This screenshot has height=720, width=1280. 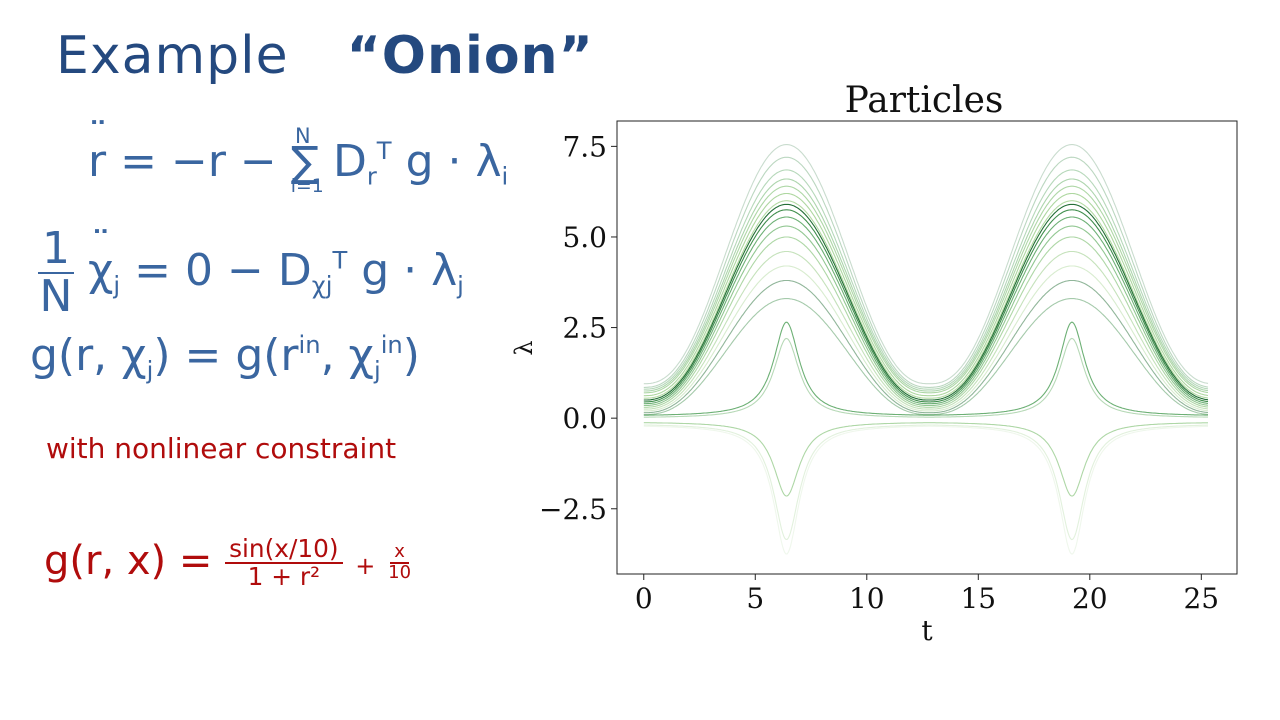 I want to click on eq1-sum: N ∑ i=1, so click(x=307, y=160).